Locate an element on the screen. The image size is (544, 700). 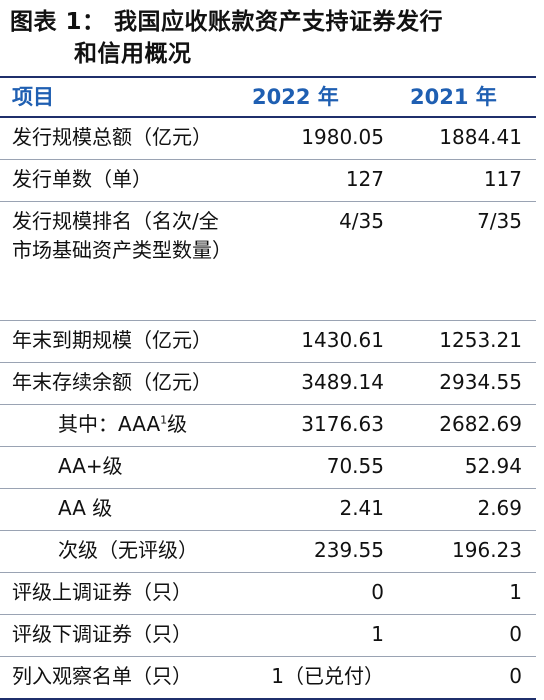
table-row: 发行规模总额（亿元） 1980.05 1884.41 is located at coordinates (268, 139).